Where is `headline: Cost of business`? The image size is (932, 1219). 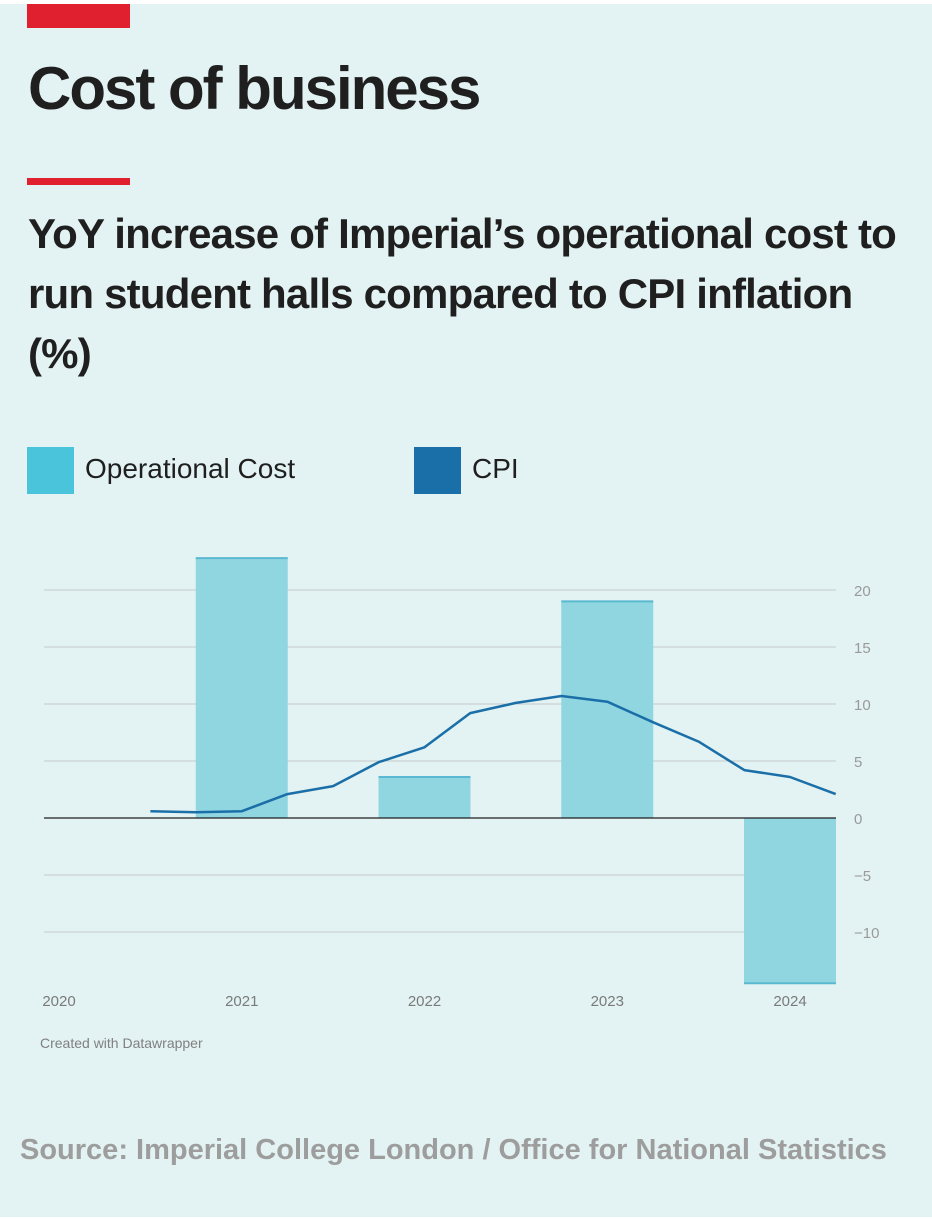 headline: Cost of business is located at coordinates (254, 88).